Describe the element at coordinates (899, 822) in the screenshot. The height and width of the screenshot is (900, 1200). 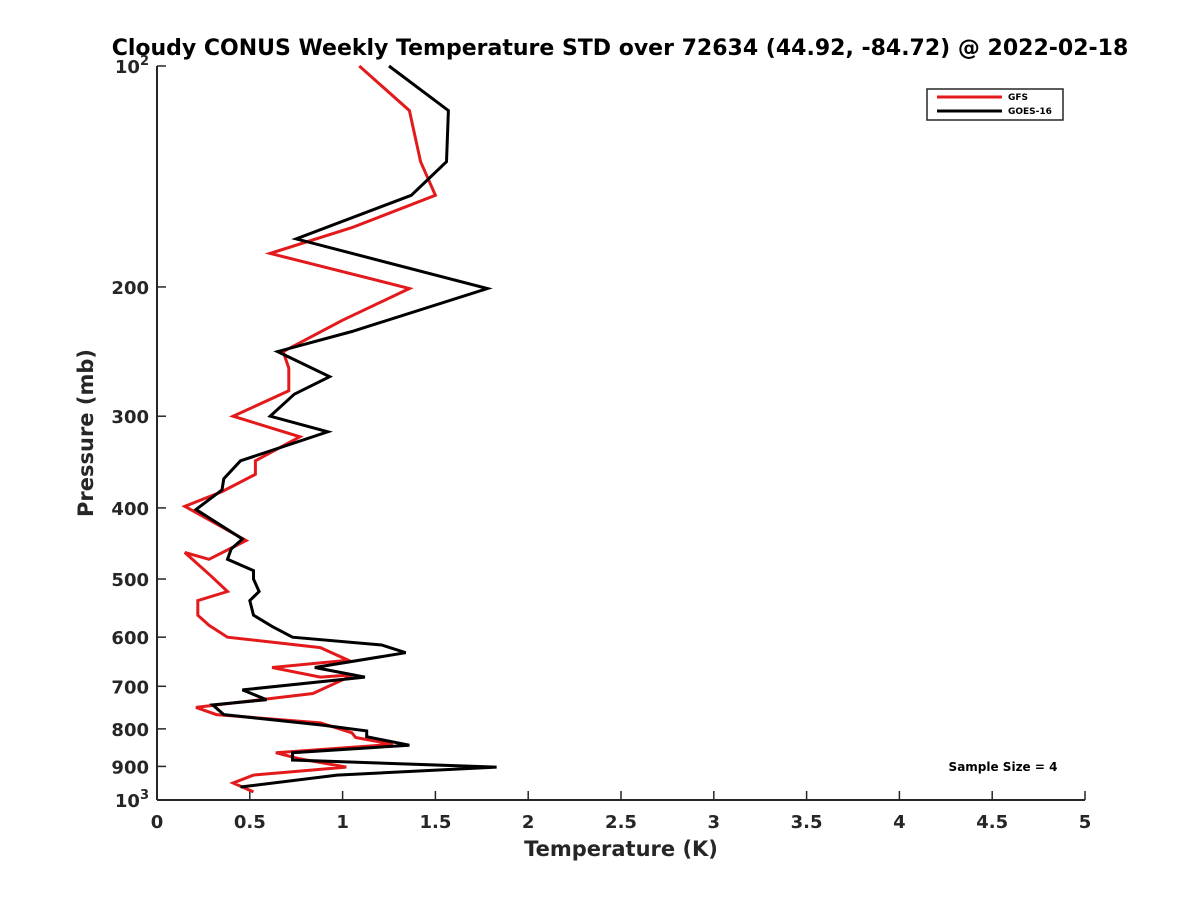
I see `x-tick-label: 4` at that location.